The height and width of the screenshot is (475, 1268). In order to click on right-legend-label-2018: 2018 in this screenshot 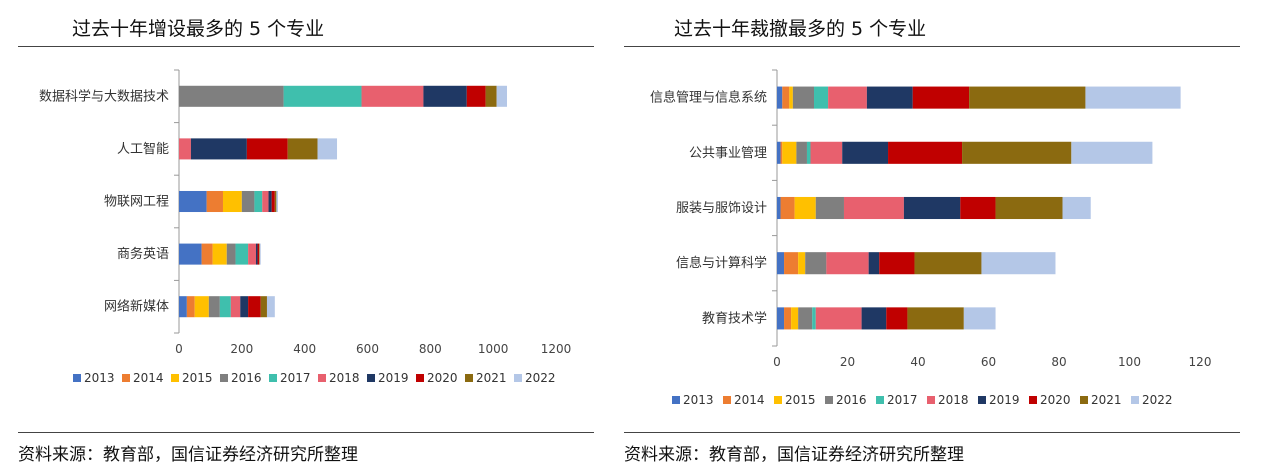, I will do `click(953, 400)`.